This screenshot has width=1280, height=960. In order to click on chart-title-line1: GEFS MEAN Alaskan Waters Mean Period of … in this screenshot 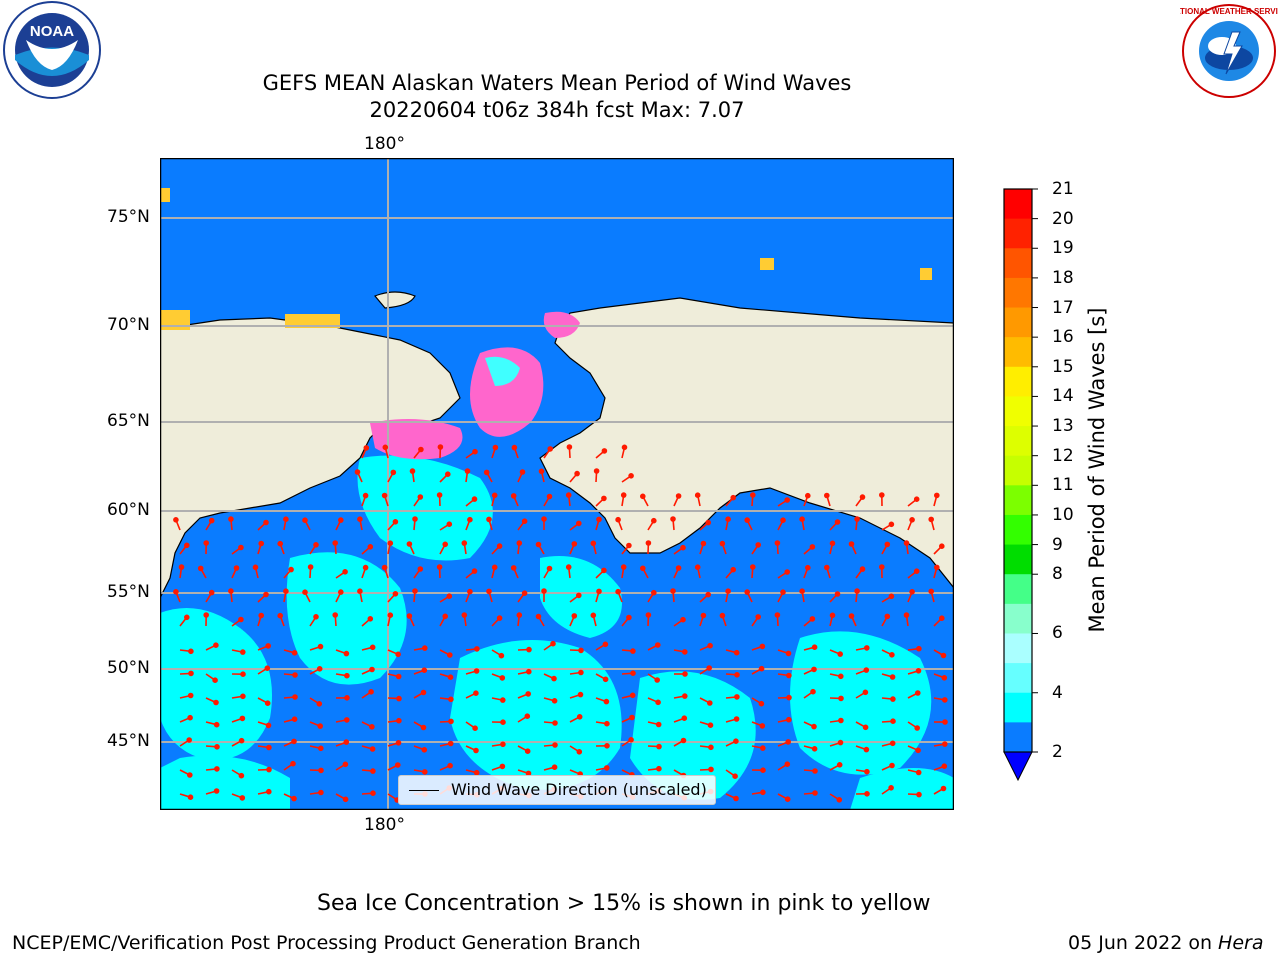, I will do `click(557, 83)`.